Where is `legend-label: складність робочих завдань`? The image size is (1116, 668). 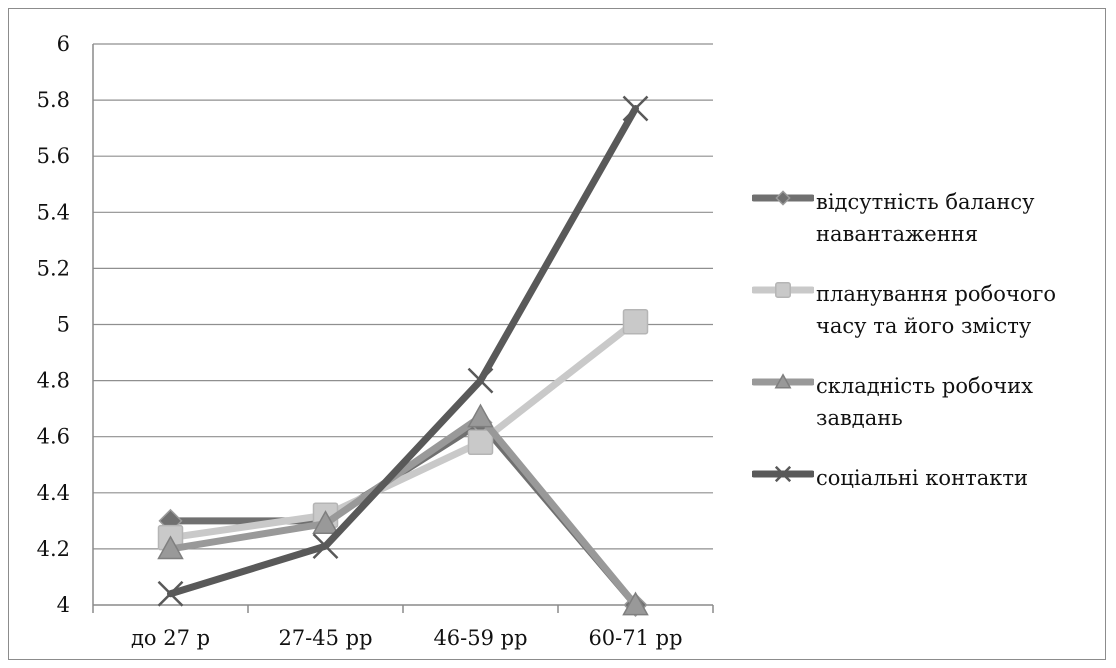
legend-label: складність робочих завдань is located at coordinates (924, 402).